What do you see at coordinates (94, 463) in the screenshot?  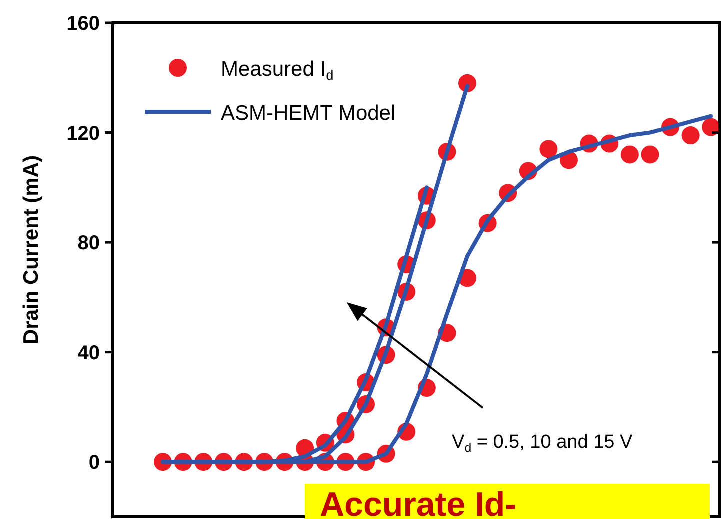 I see `y-tick-label: 0` at bounding box center [94, 463].